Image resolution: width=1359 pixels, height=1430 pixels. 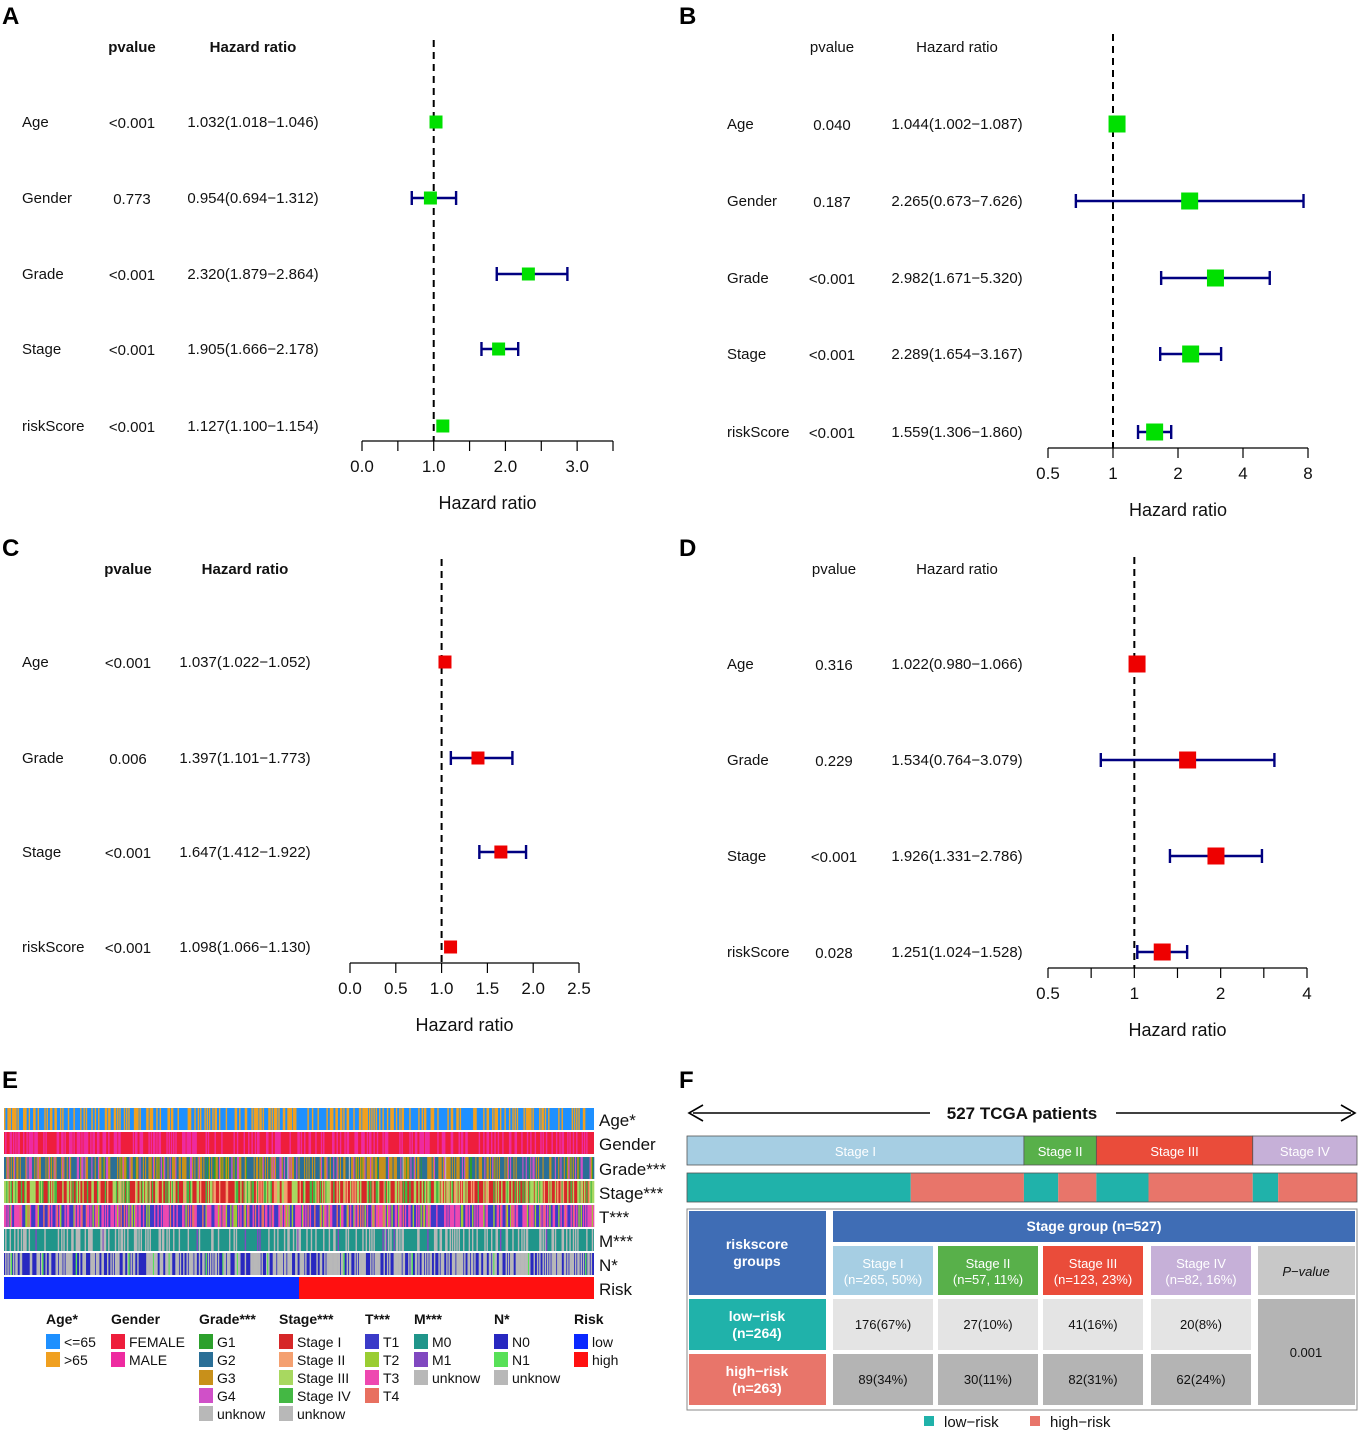 What do you see at coordinates (442, 1360) in the screenshot?
I see `legend-label: M1` at bounding box center [442, 1360].